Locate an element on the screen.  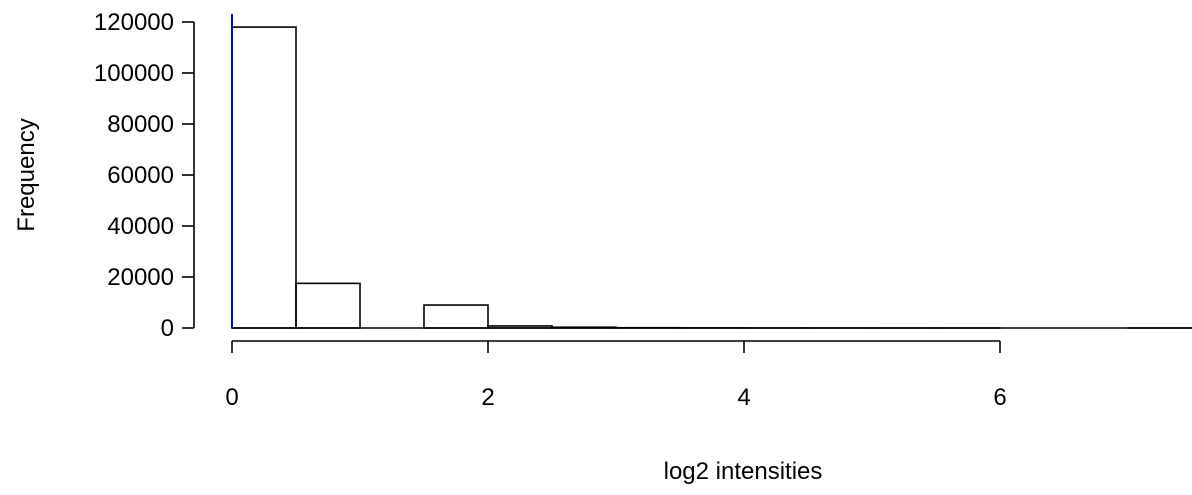
x-axis-title: log2 intensities is located at coordinates (743, 471).